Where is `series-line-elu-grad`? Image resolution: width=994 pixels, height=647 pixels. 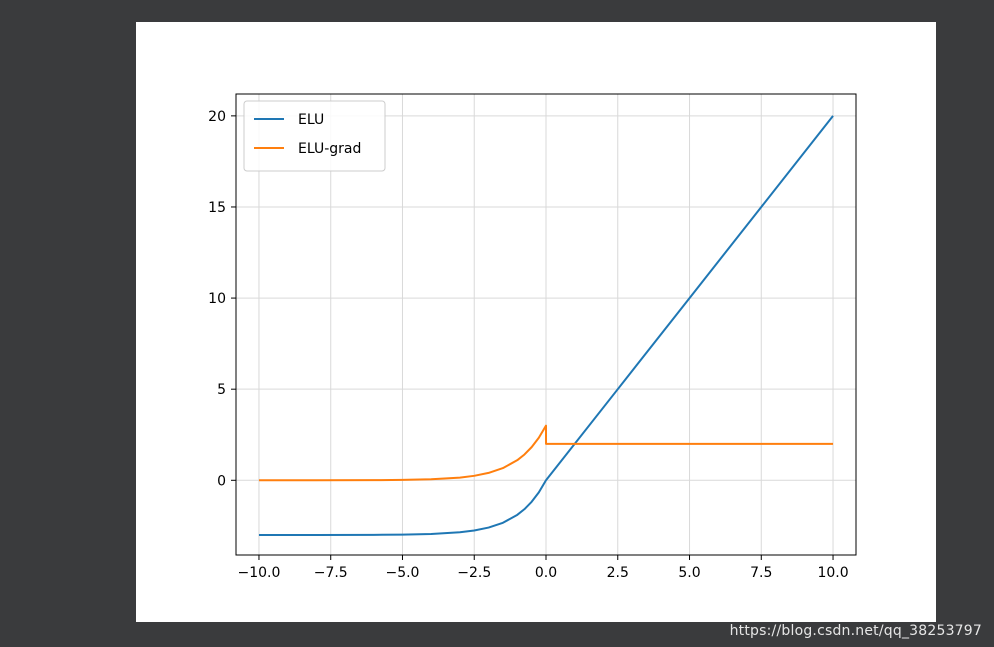 series-line-elu-grad is located at coordinates (546, 453).